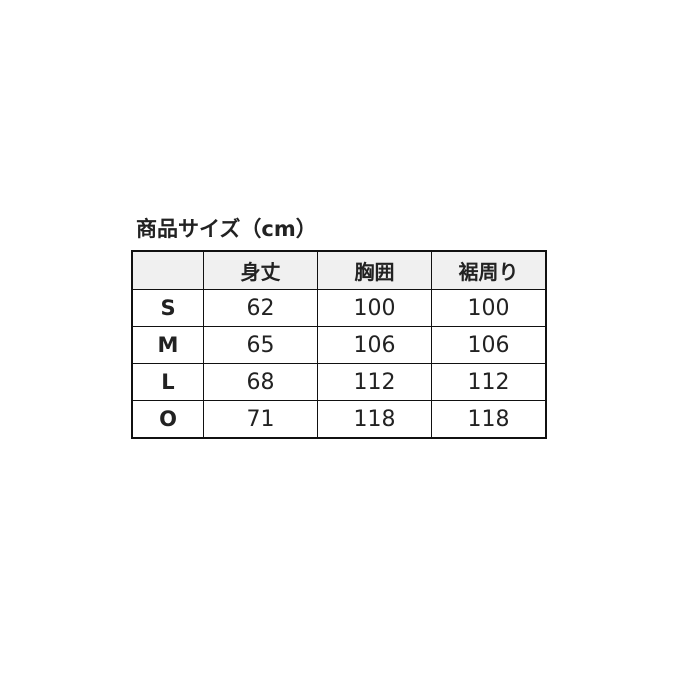 This screenshot has height=680, width=680. Describe the element at coordinates (260, 270) in the screenshot. I see `header-cell-length: 身丈` at that location.